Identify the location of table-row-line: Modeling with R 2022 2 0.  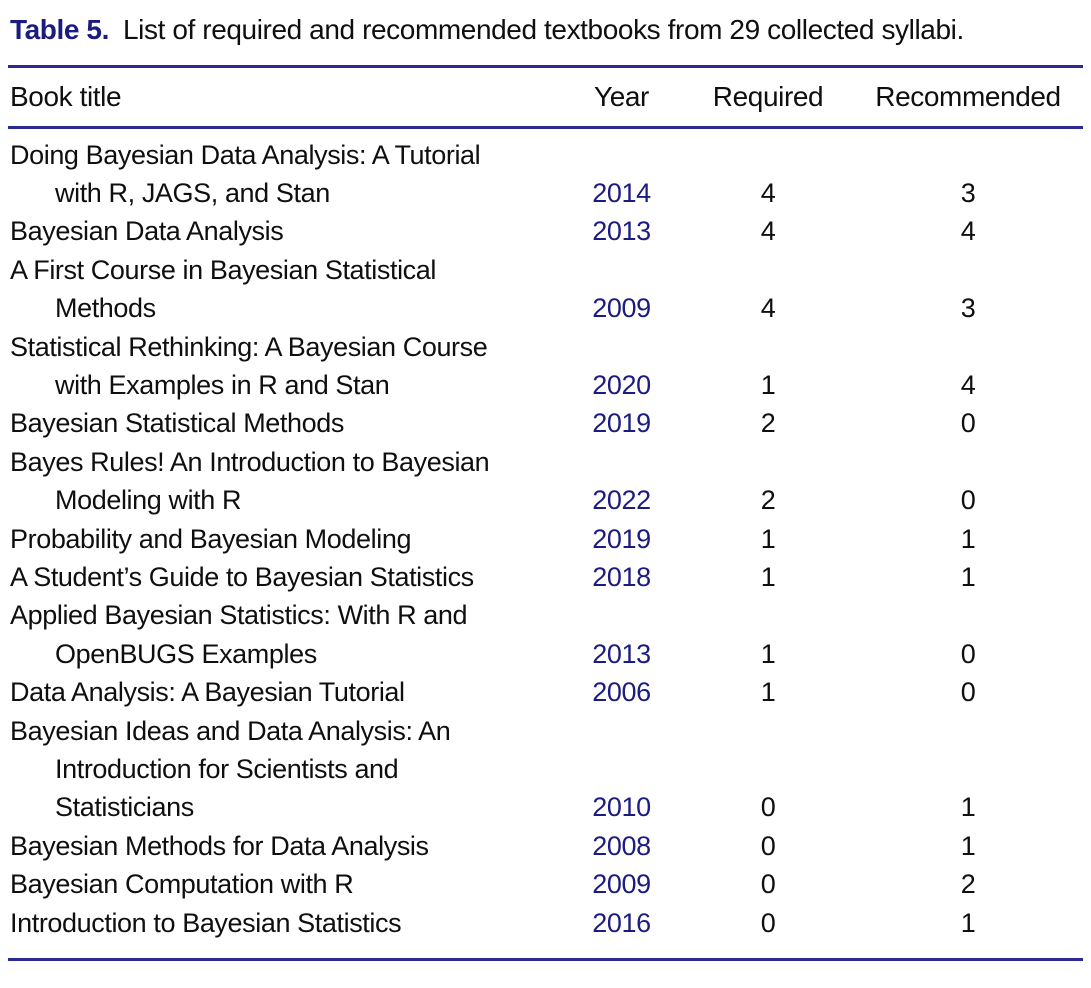
(545, 501).